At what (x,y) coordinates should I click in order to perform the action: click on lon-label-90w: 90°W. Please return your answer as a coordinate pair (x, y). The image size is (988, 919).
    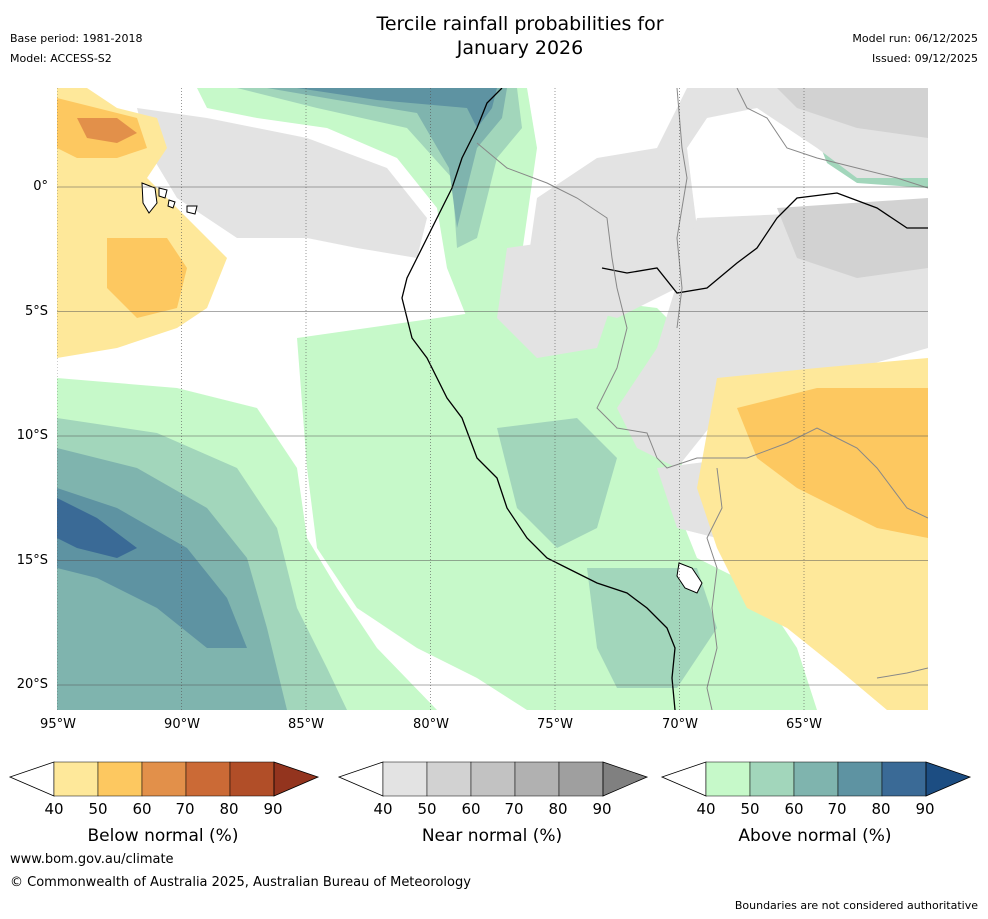
    Looking at the image, I should click on (182, 724).